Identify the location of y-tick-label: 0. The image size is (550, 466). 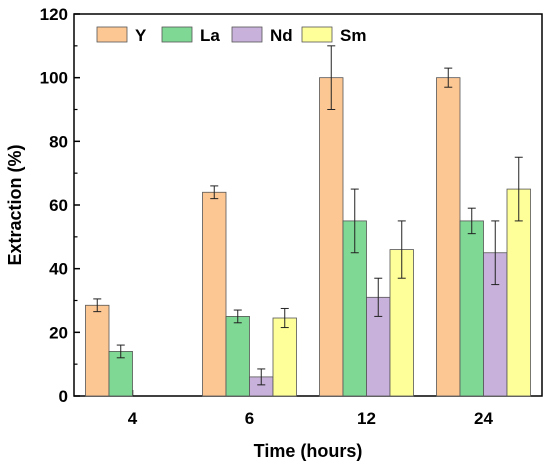
(63, 396).